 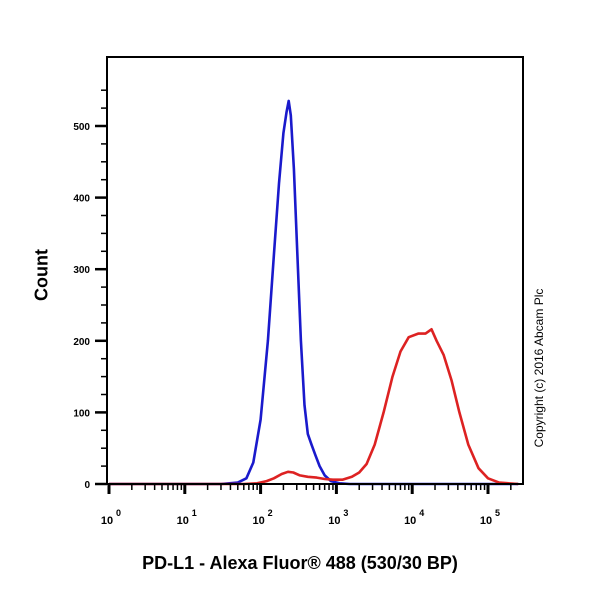 What do you see at coordinates (90, 290) in the screenshot?
I see `y-axis: 0 100 200 300 400 500` at bounding box center [90, 290].